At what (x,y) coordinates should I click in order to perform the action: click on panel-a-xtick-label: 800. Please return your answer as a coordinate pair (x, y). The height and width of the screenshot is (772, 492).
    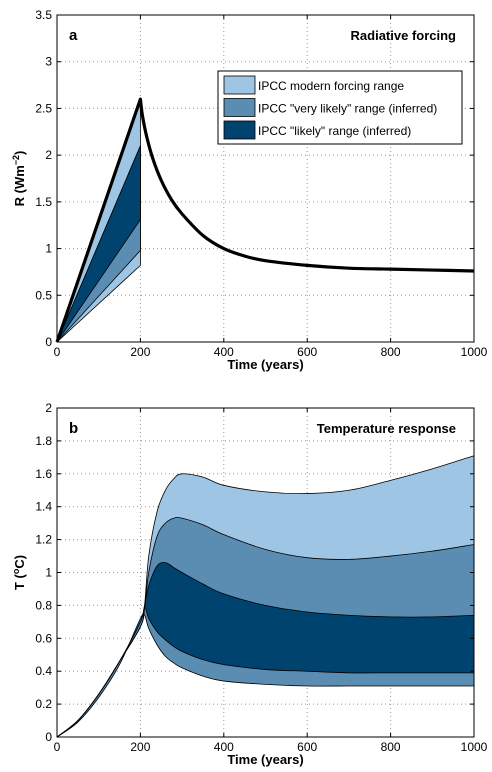
    Looking at the image, I should click on (391, 352).